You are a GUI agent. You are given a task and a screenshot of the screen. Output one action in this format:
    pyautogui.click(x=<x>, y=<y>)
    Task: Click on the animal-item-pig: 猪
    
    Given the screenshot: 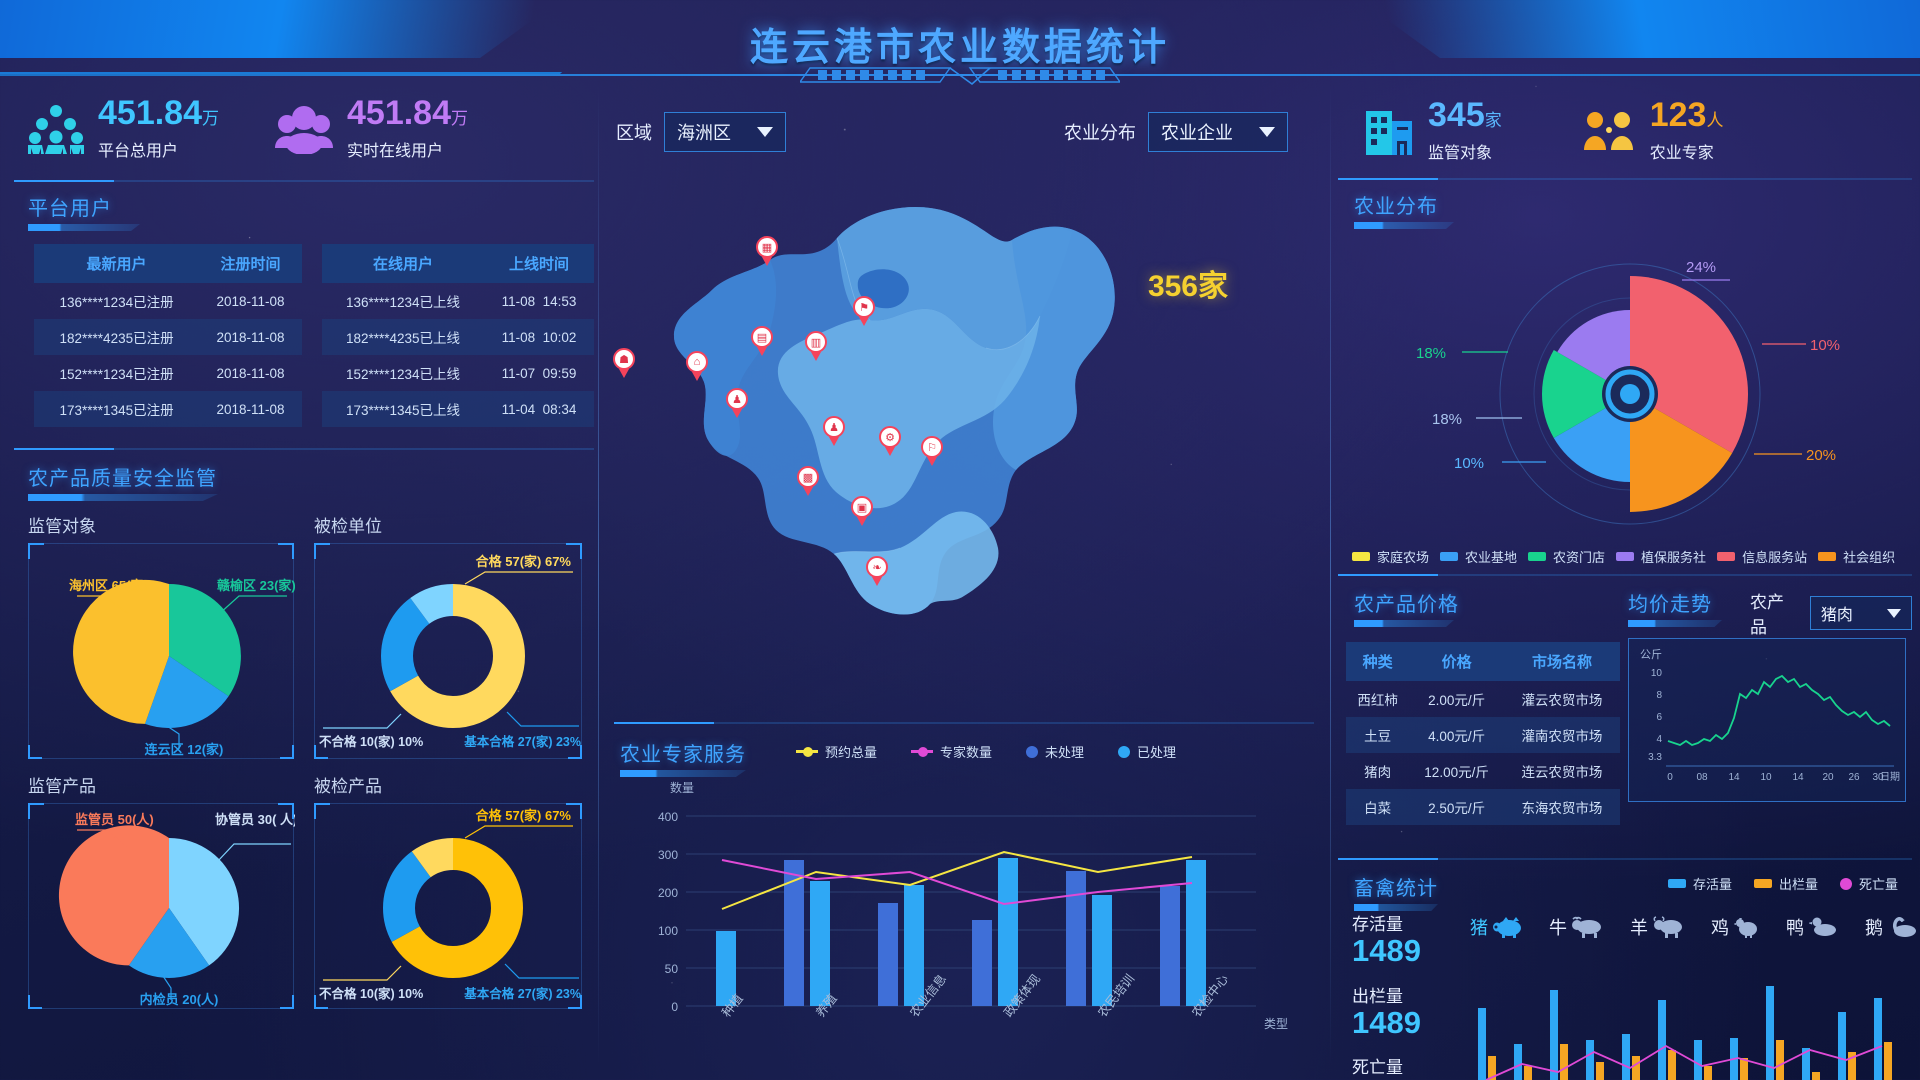 What is the action you would take?
    pyautogui.click(x=1496, y=927)
    